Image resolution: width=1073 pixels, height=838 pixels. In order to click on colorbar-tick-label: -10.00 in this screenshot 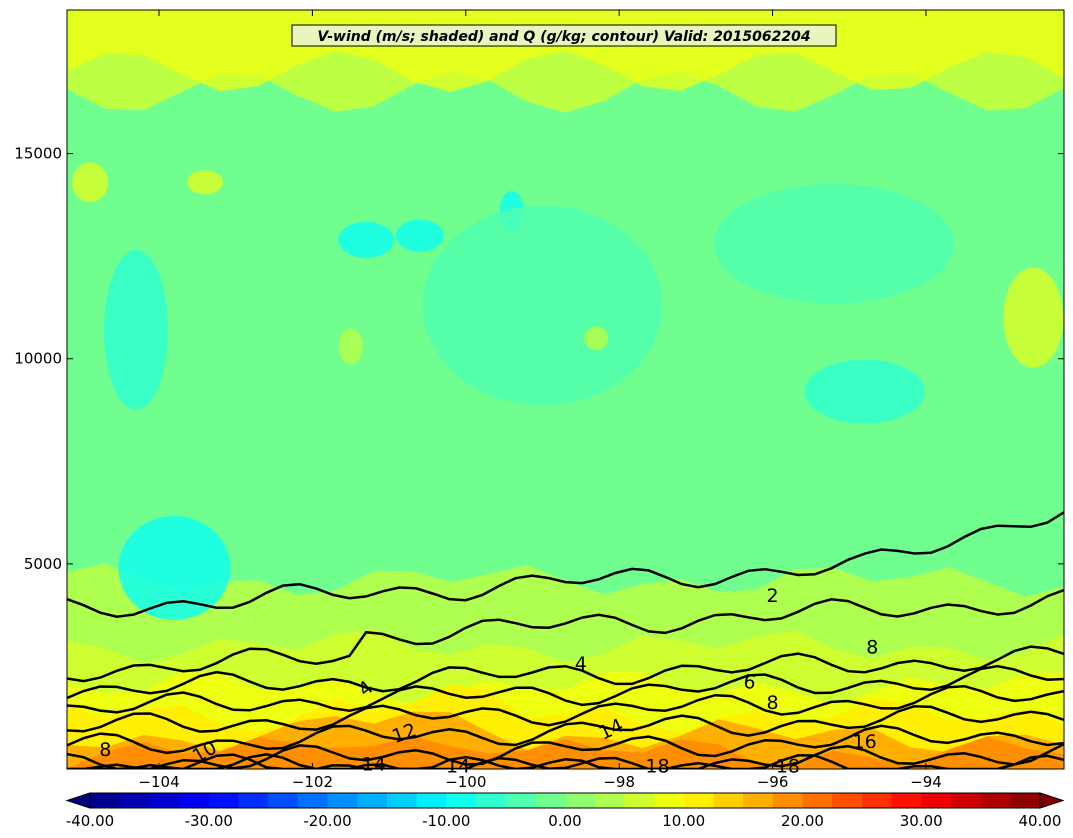, I will do `click(446, 821)`.